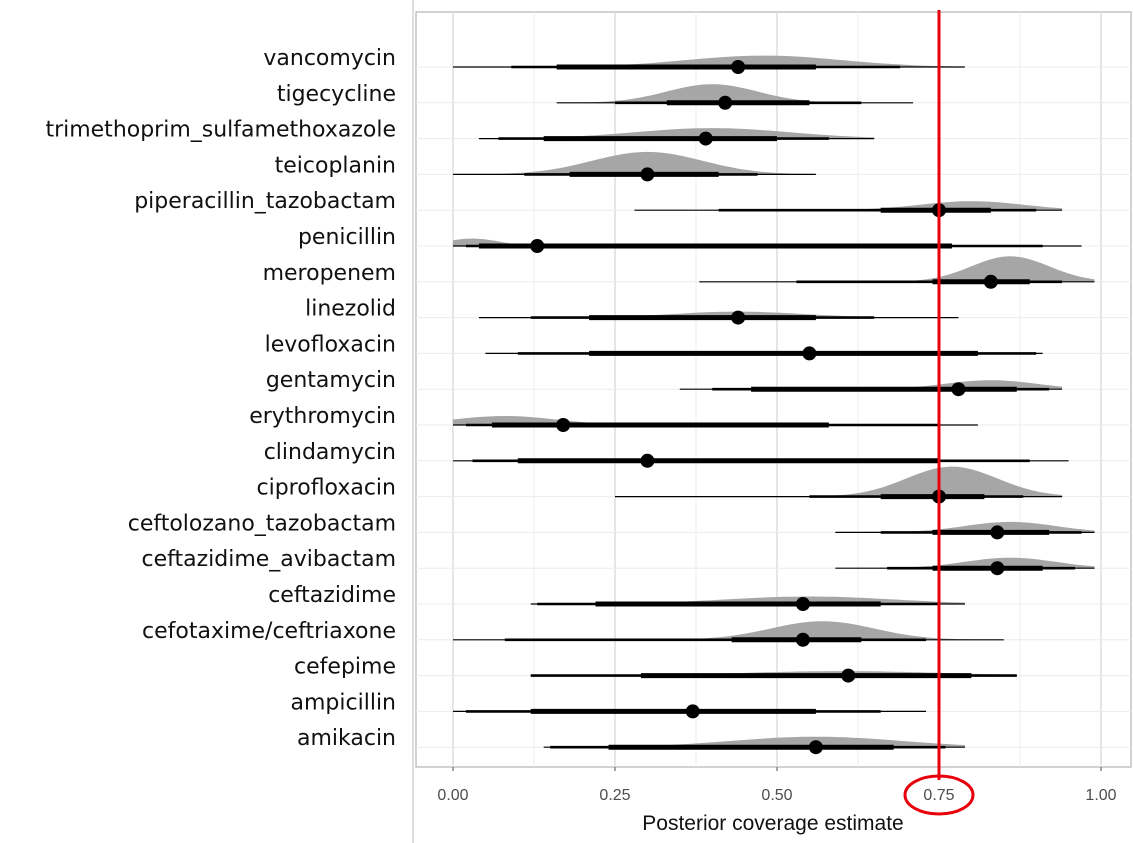 The image size is (1133, 843). Describe the element at coordinates (220, 130) in the screenshot. I see `row-label: trimethoprim_sulfamethoxazole` at that location.